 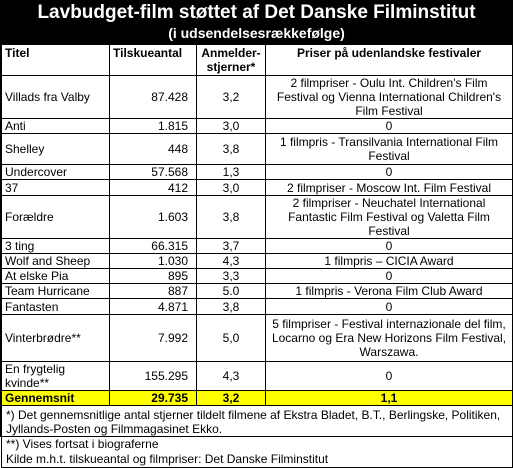 What do you see at coordinates (153, 376) in the screenshot?
I see `cell-viewers: 155.295` at bounding box center [153, 376].